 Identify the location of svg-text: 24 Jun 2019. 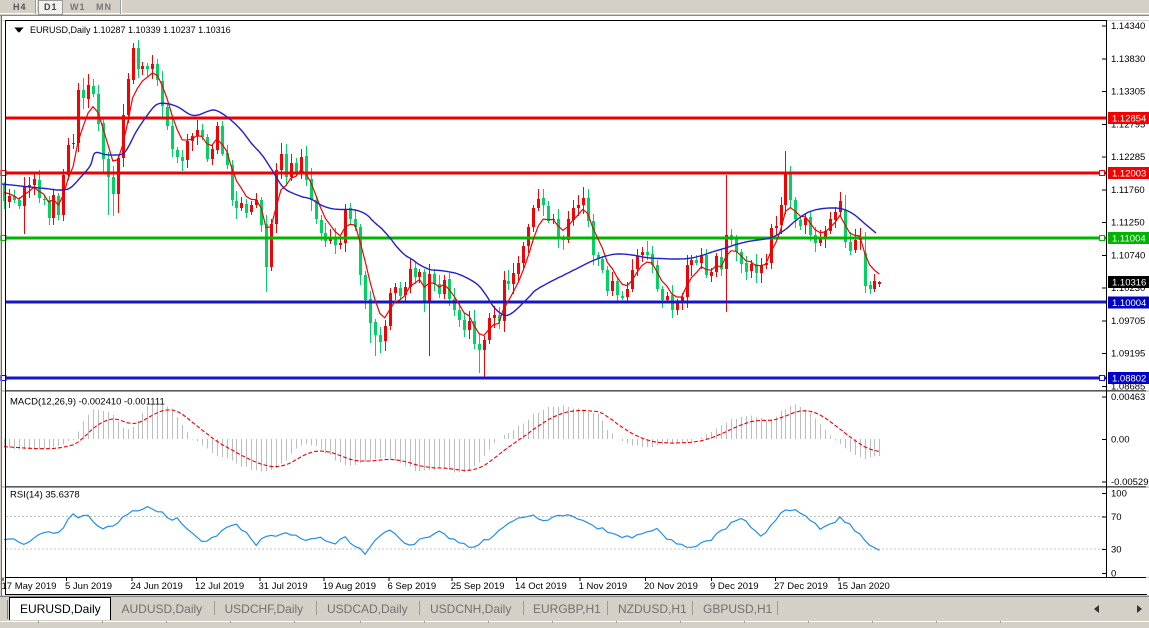
(157, 586).